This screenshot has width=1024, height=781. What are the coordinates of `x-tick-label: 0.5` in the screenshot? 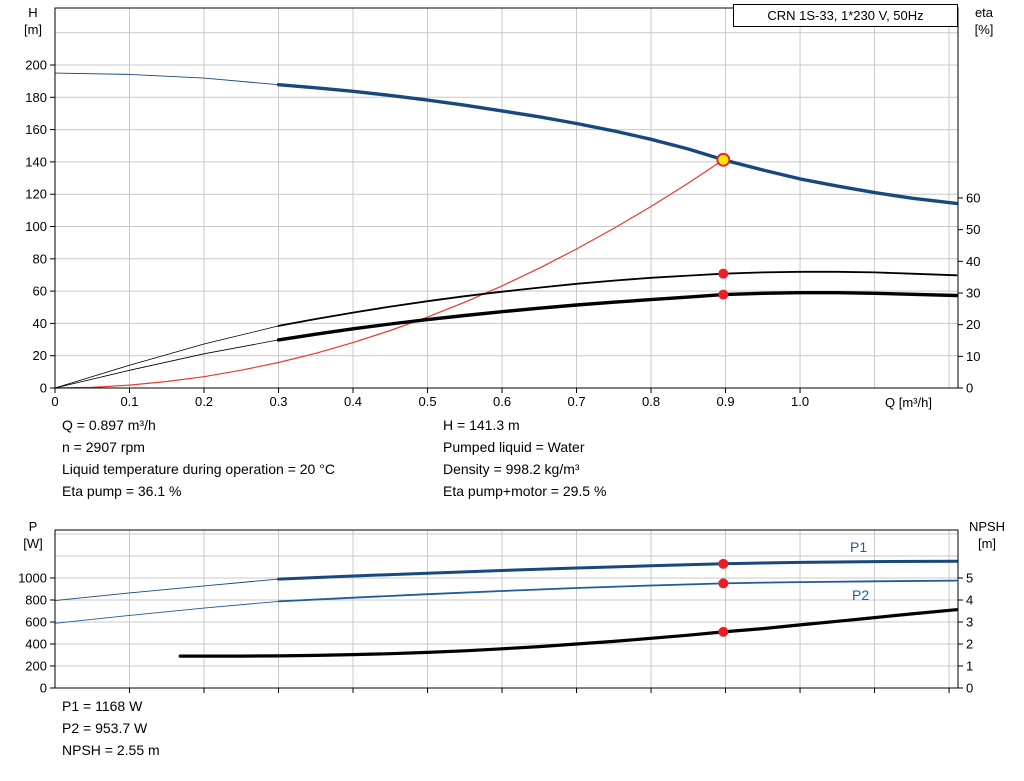 It's located at (427, 401).